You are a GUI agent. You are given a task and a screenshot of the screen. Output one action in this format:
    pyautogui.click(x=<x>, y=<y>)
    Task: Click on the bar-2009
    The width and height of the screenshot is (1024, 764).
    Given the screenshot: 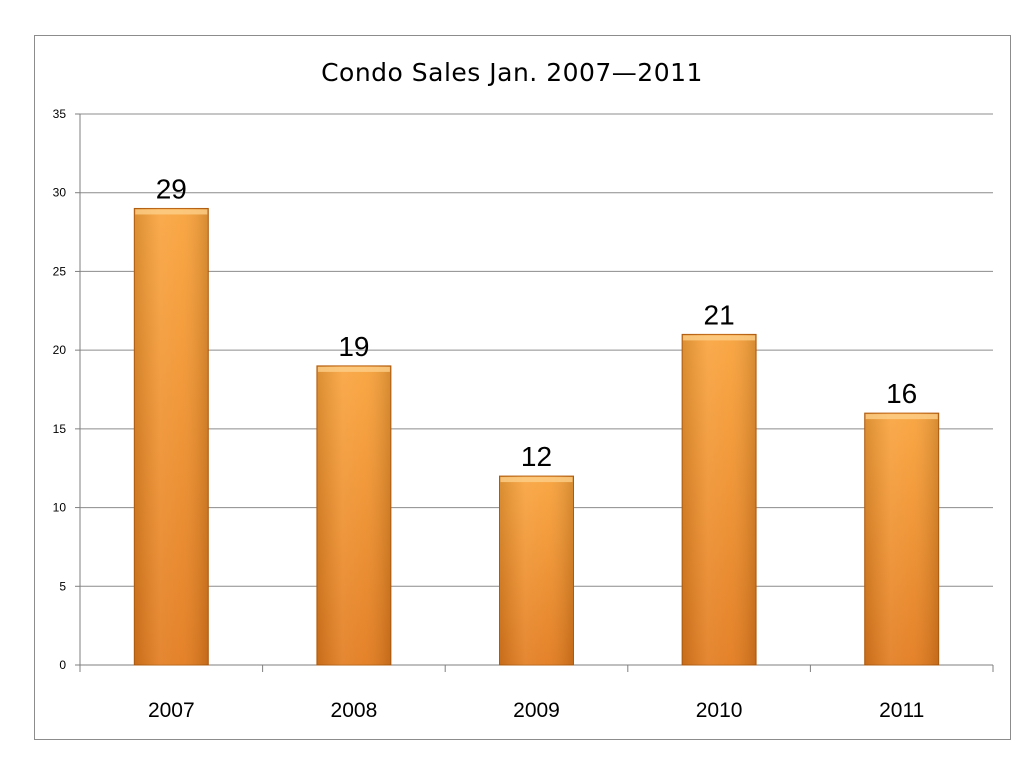 What is the action you would take?
    pyautogui.click(x=536, y=570)
    